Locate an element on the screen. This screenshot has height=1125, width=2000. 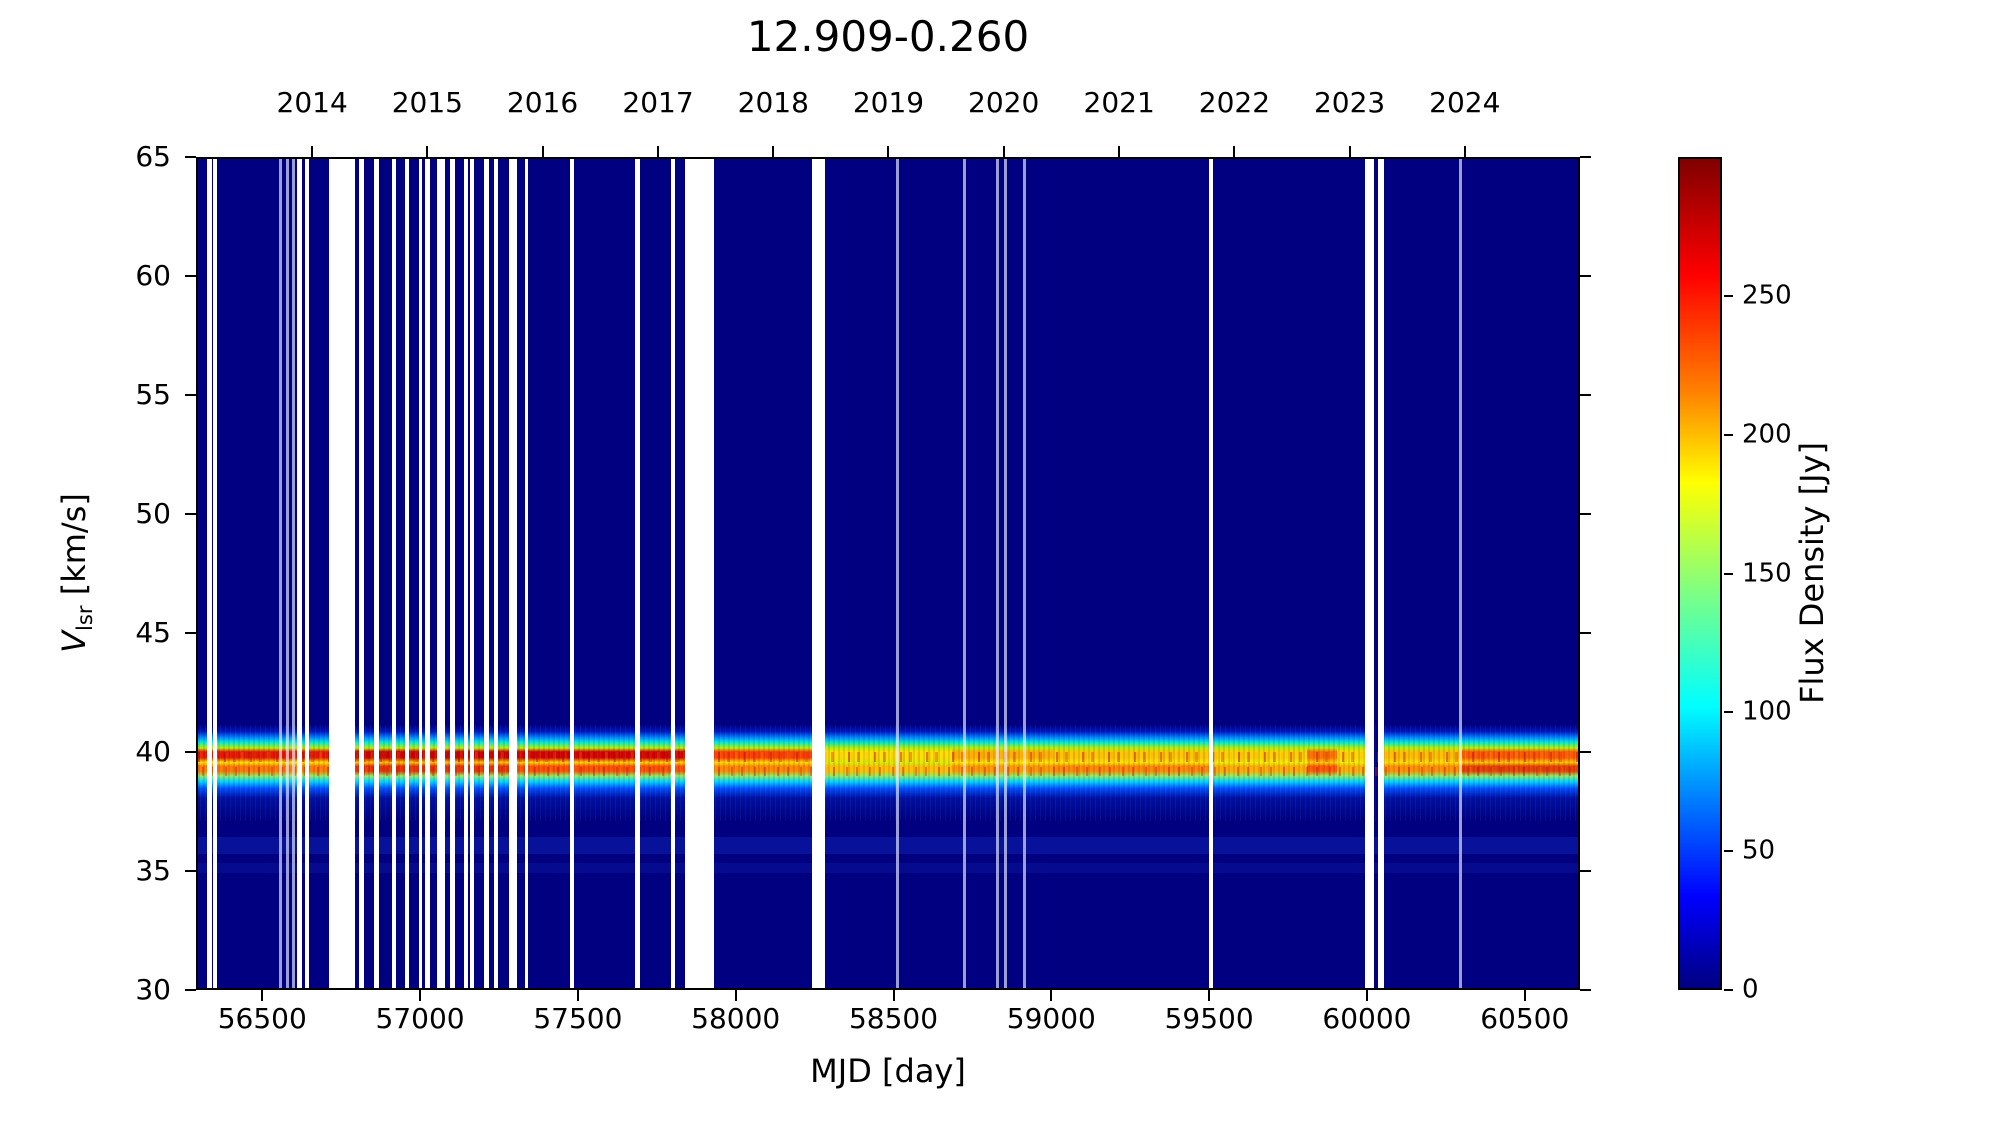
year-tick-label: 2019 is located at coordinates (888, 102).